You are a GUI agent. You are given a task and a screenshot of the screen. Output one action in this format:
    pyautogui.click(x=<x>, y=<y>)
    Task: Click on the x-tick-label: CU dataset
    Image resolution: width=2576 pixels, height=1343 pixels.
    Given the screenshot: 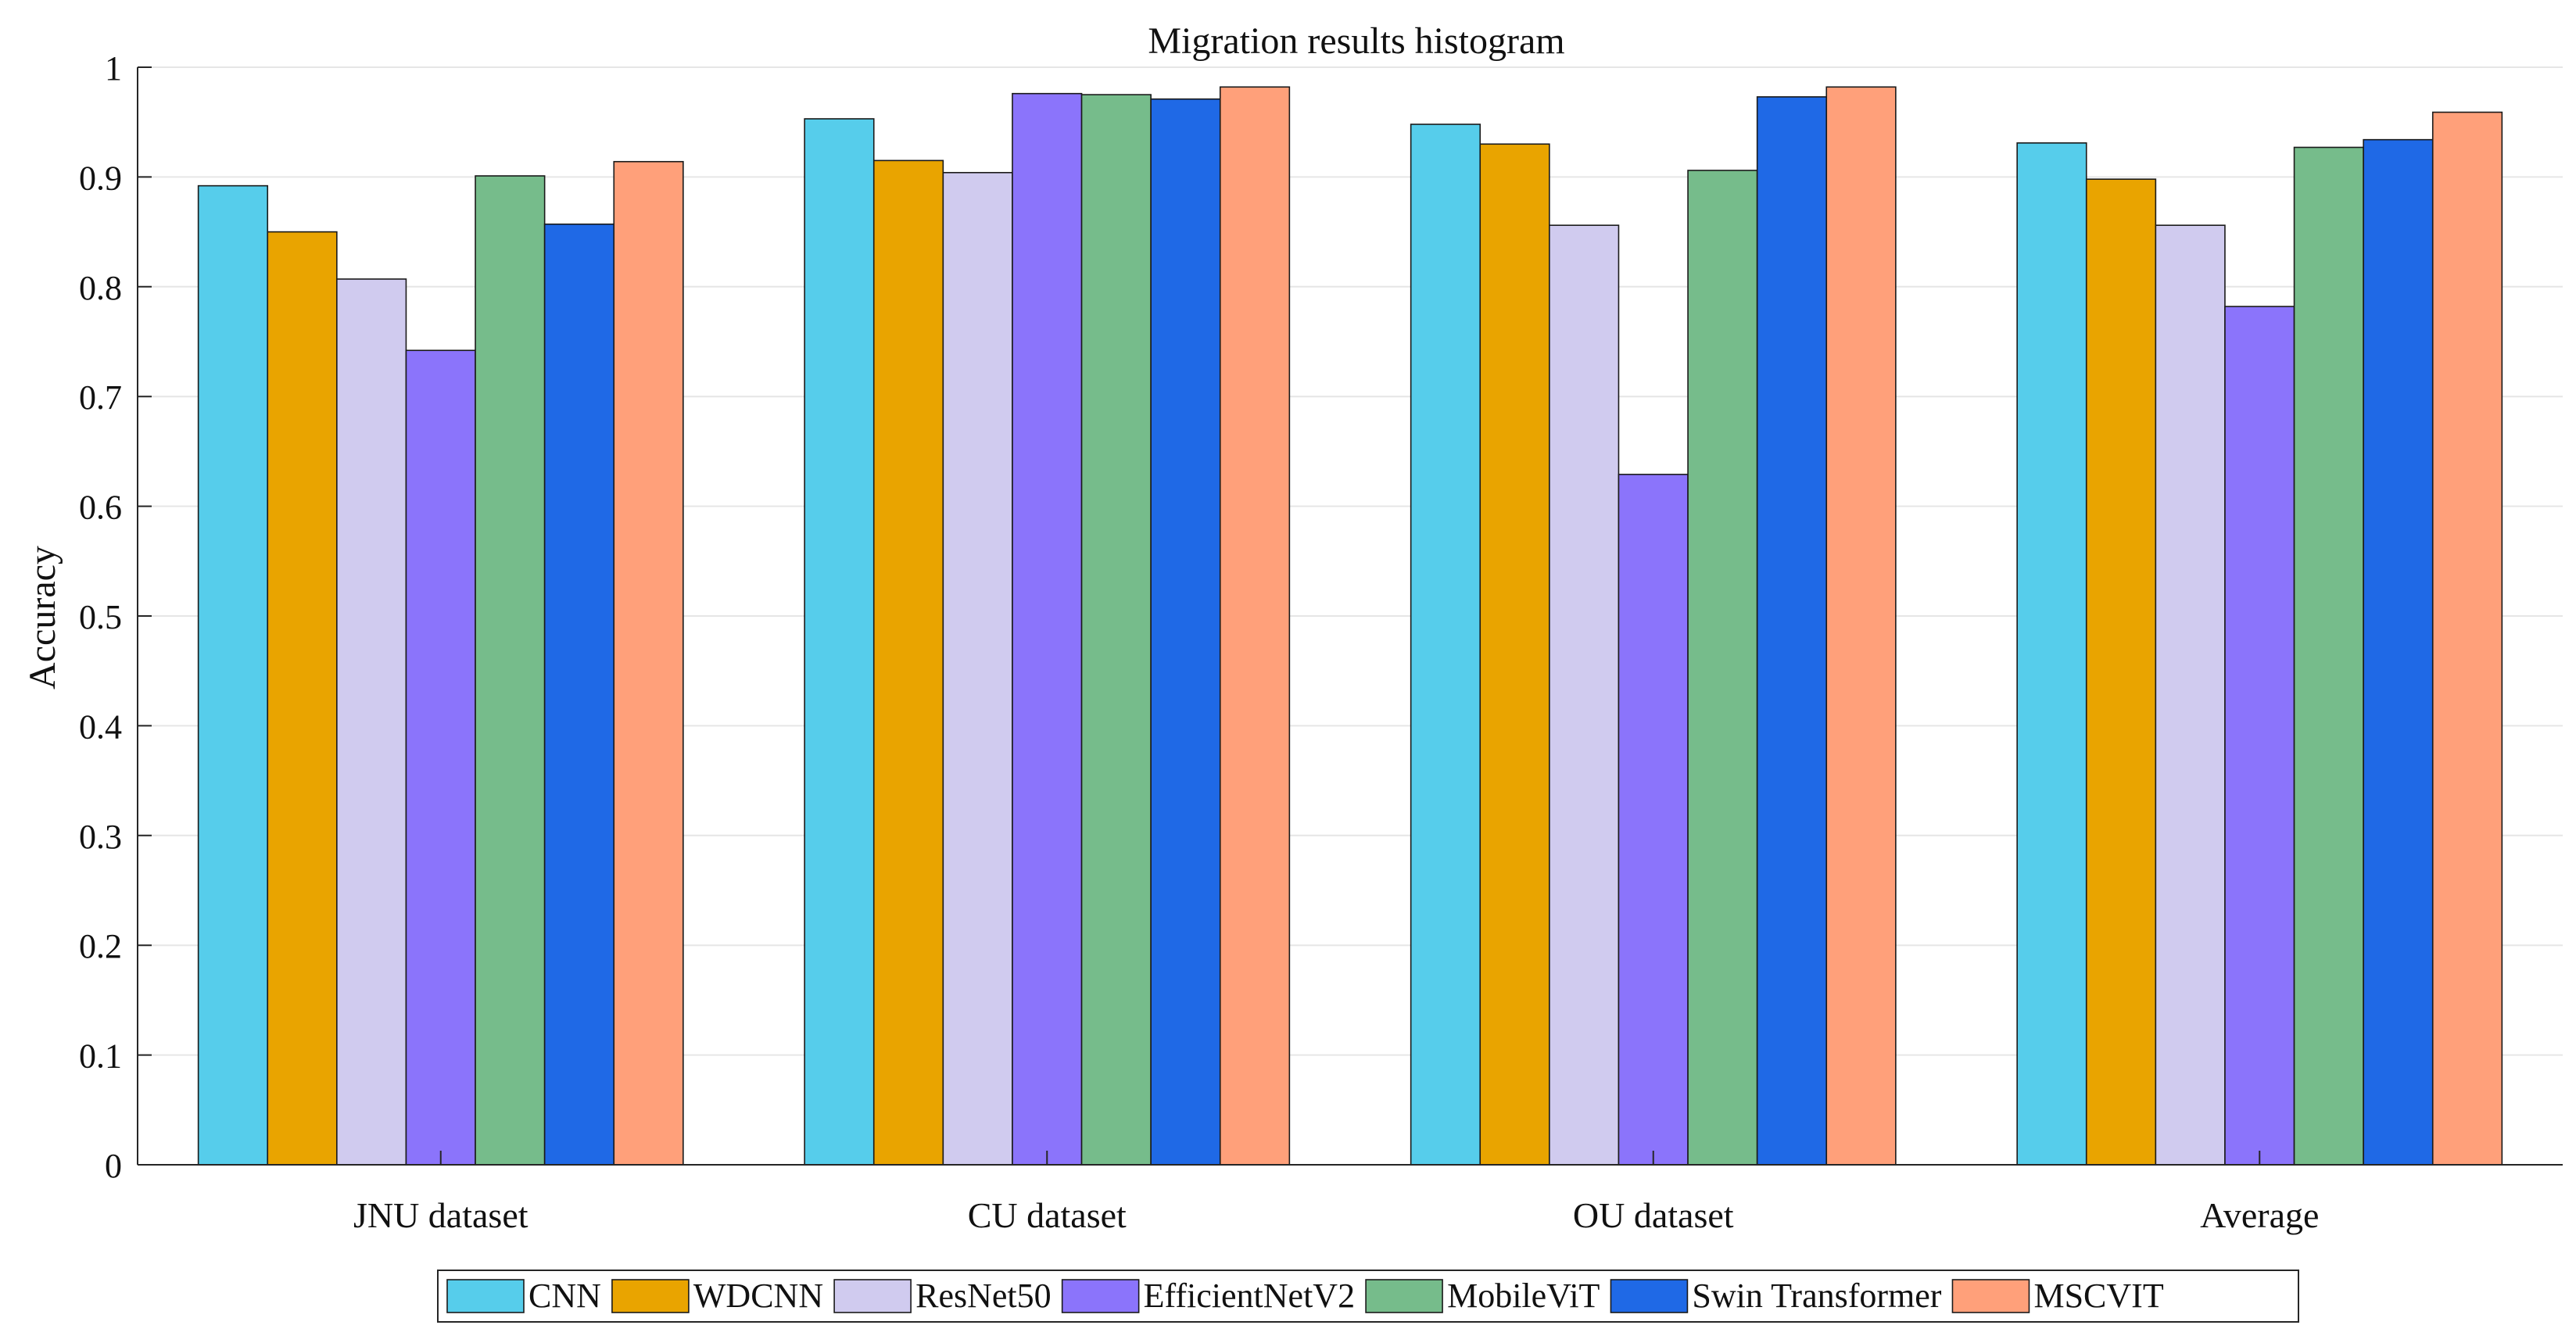 What is the action you would take?
    pyautogui.click(x=1047, y=1215)
    